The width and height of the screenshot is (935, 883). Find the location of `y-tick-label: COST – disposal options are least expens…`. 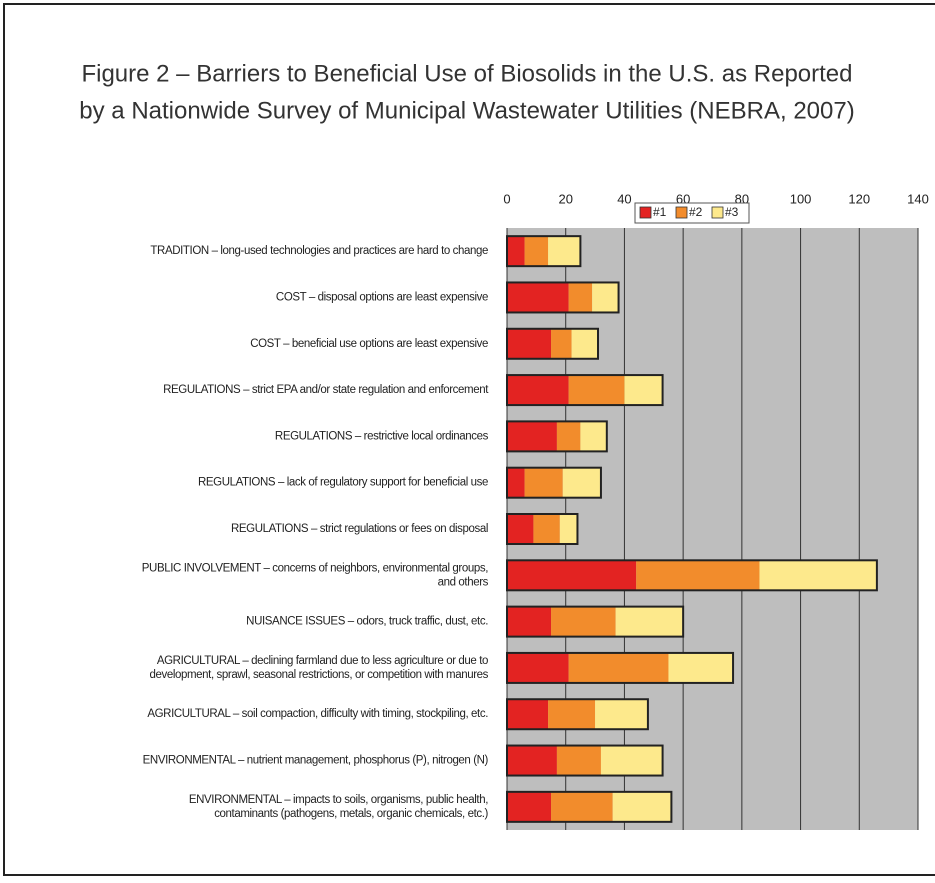

y-tick-label: COST – disposal options are least expens… is located at coordinates (382, 297).